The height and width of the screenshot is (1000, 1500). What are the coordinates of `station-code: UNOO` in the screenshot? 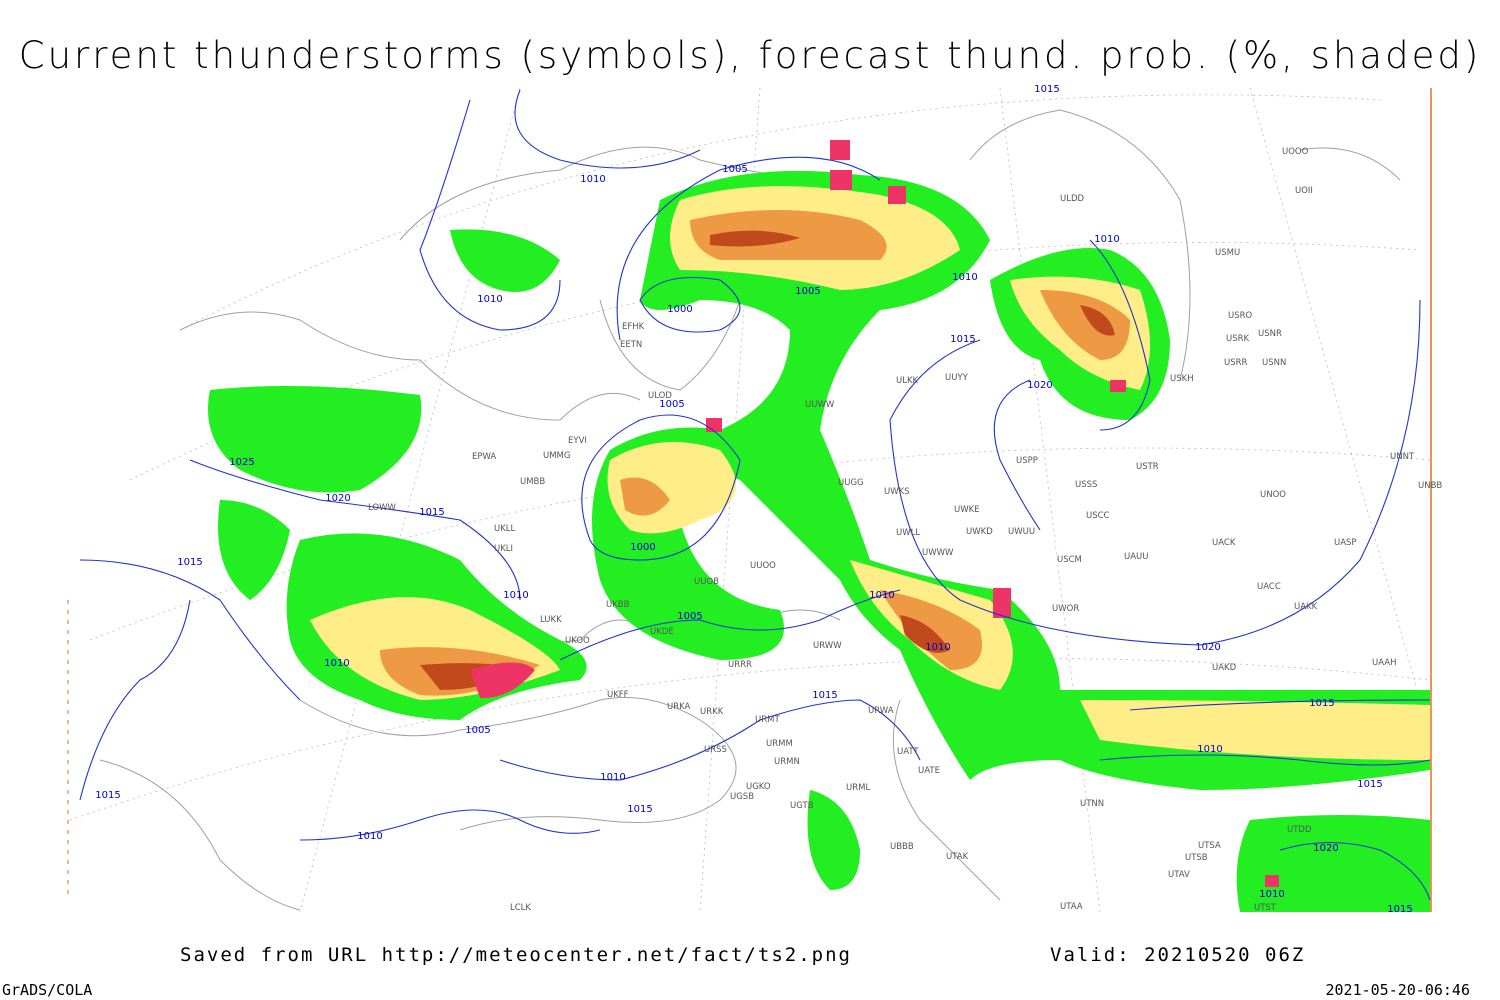 It's located at (1273, 495).